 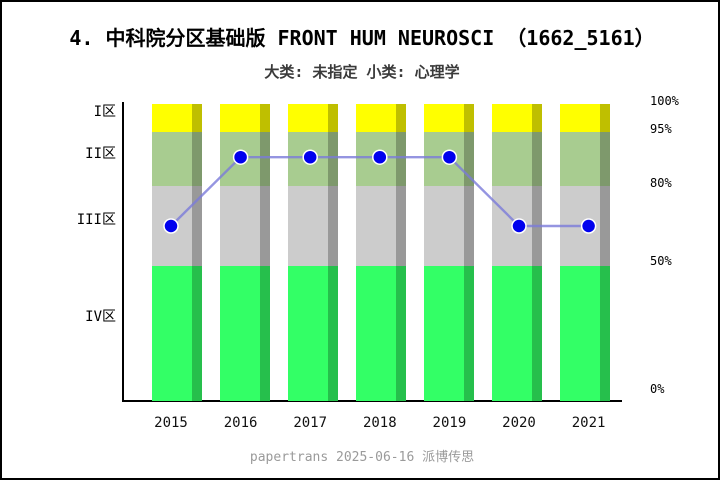 I want to click on x-axis-year-label: 2018, so click(x=379, y=423).